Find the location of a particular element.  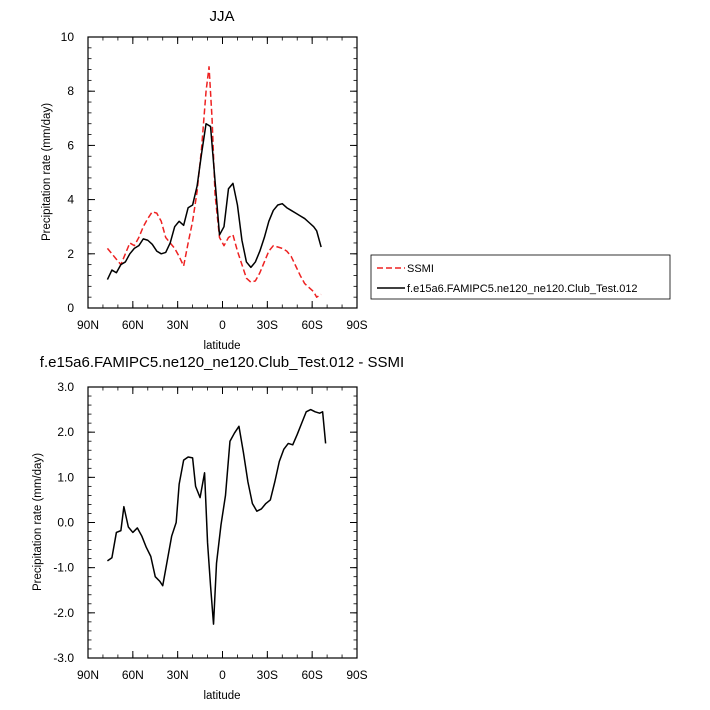

chart-top-x-tick-label: 30N is located at coordinates (178, 325).